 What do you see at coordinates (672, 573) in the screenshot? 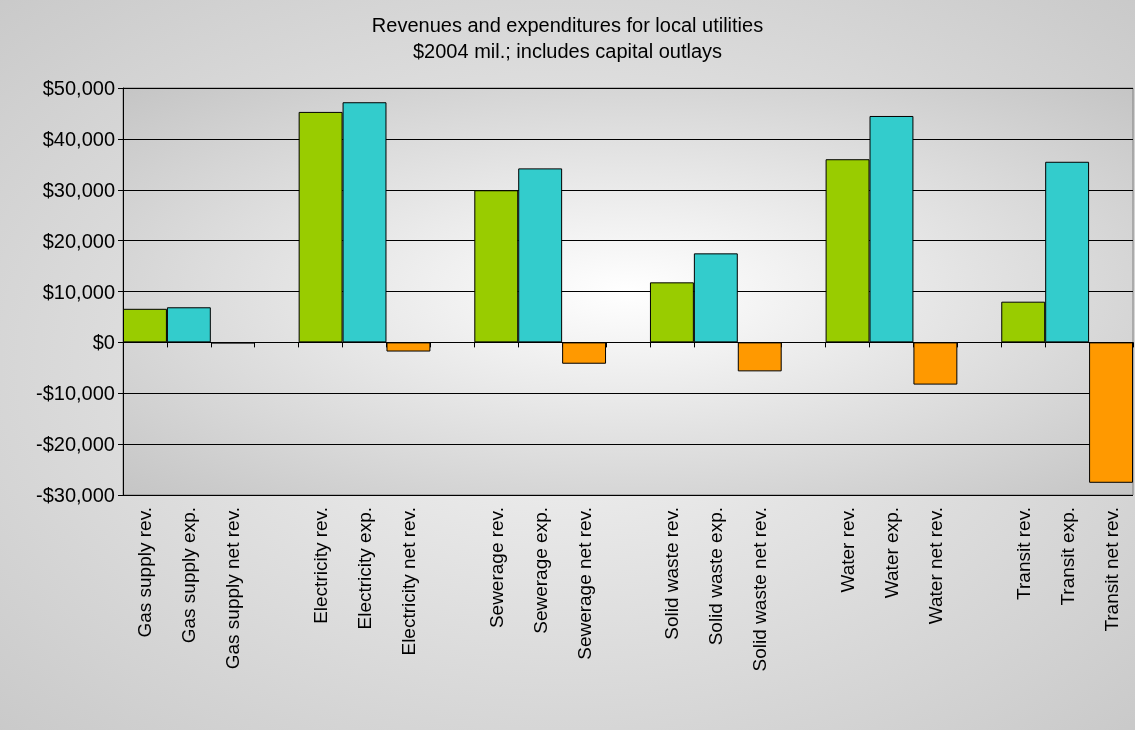
I see `x-tick-label: Solid waste rev.` at bounding box center [672, 573].